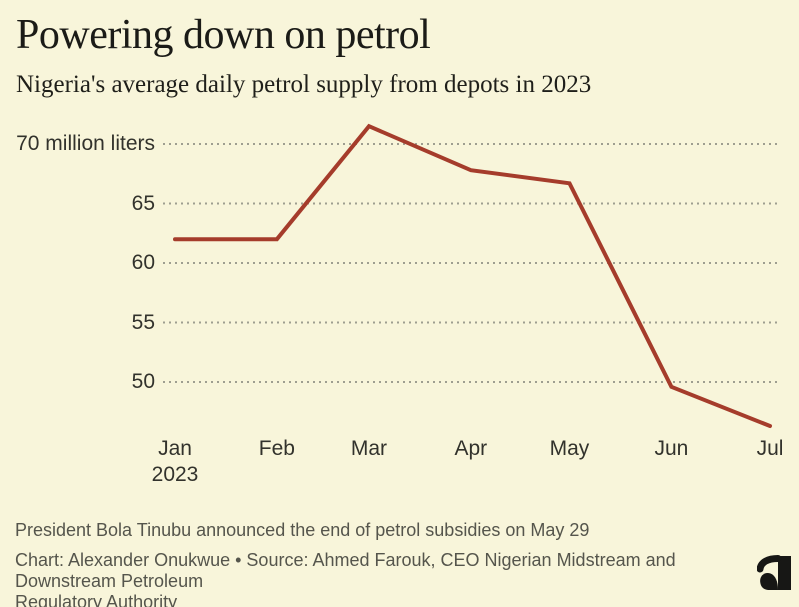 The image size is (799, 607). What do you see at coordinates (774, 572) in the screenshot?
I see `semafor-logo-icon` at bounding box center [774, 572].